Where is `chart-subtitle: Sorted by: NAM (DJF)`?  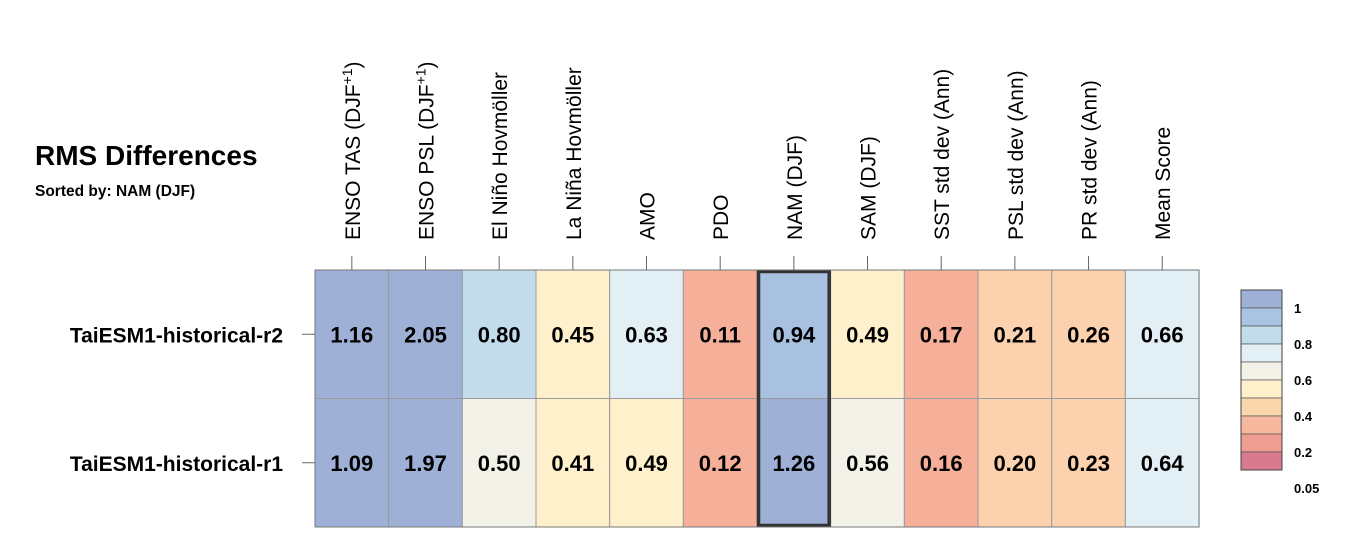 chart-subtitle: Sorted by: NAM (DJF) is located at coordinates (115, 191).